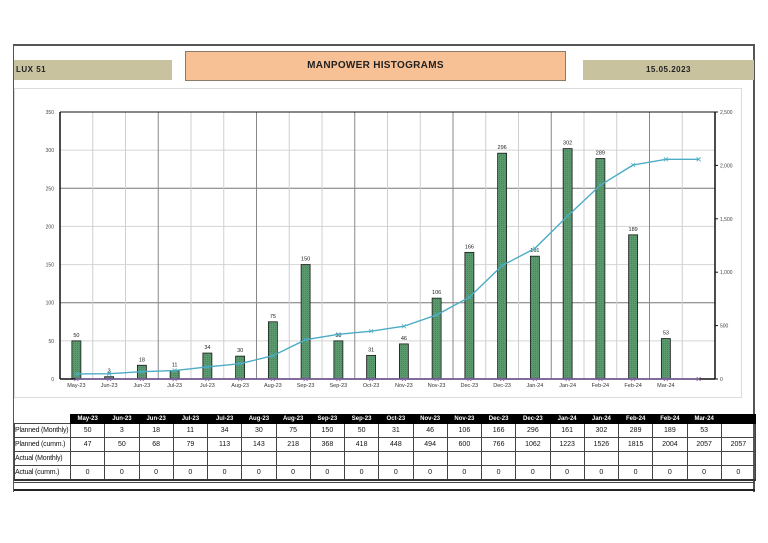 The image size is (768, 543). Describe the element at coordinates (635, 444) in the screenshot. I see `table-cell: 1815` at that location.